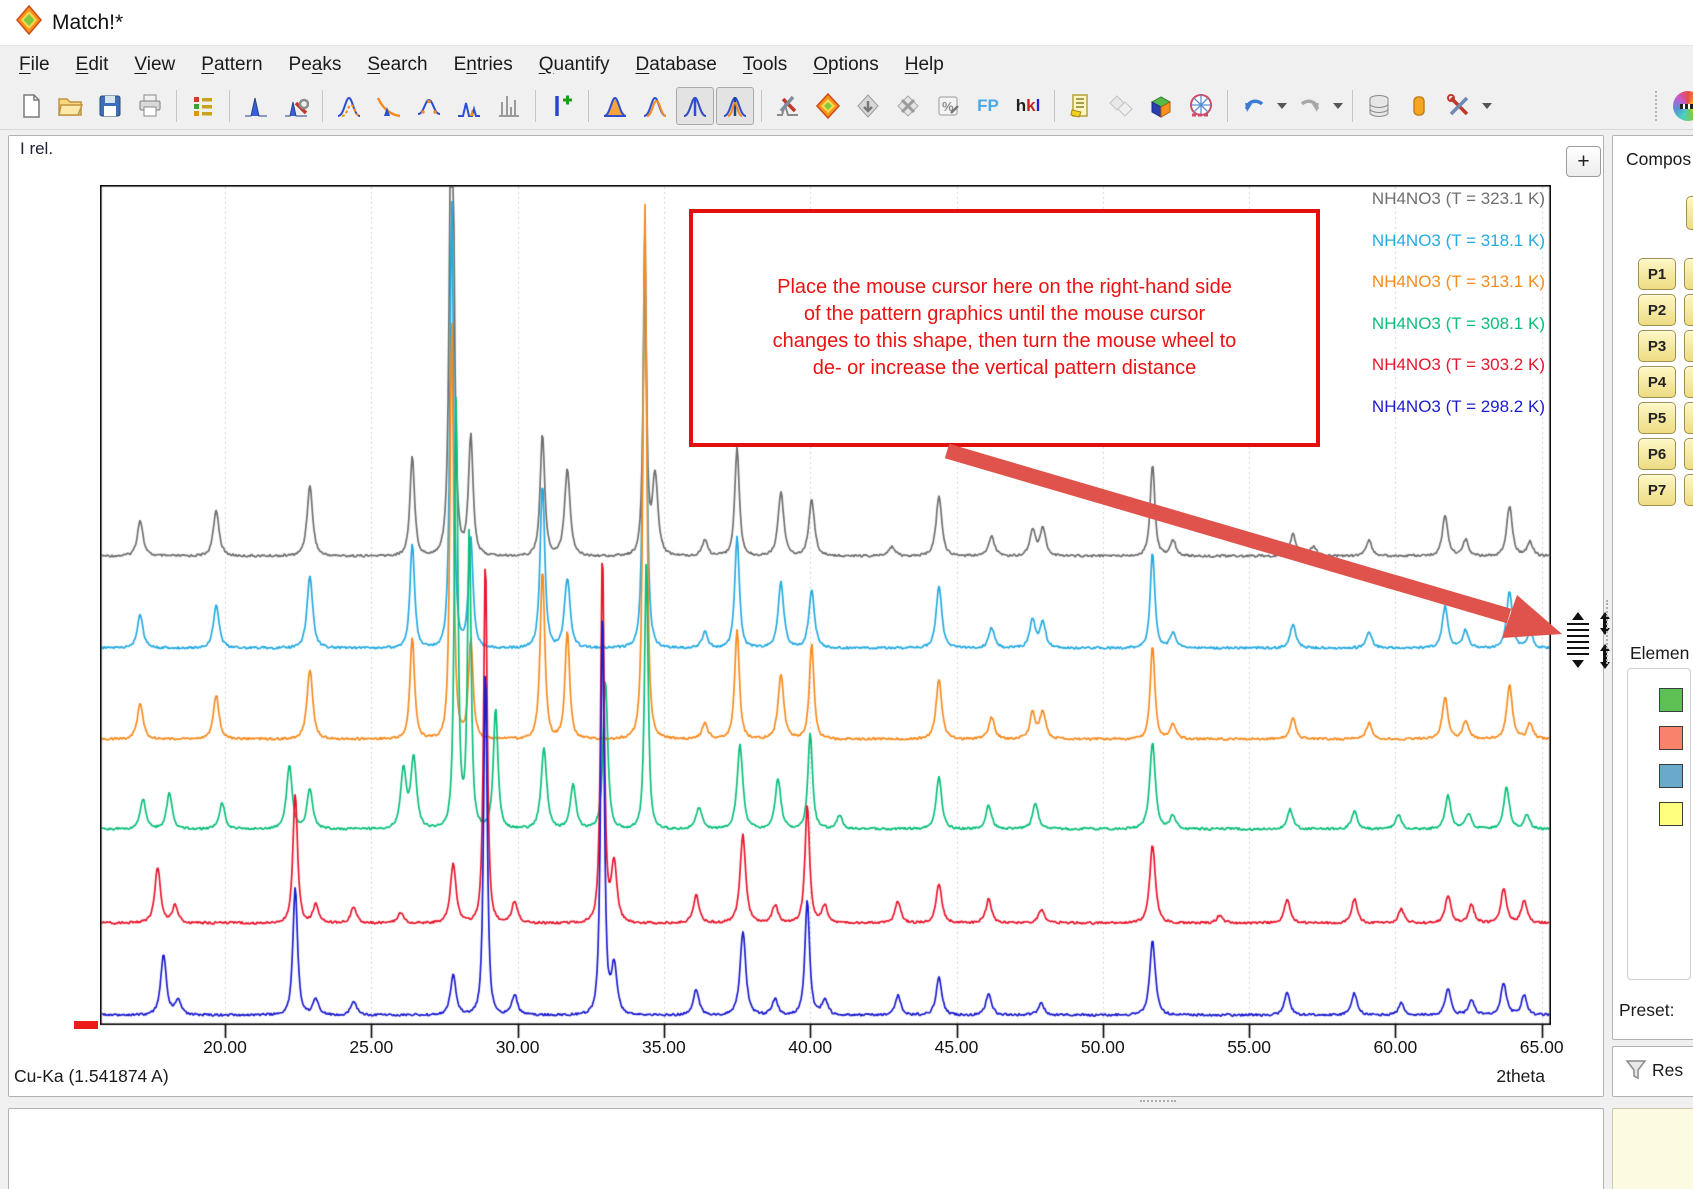 This screenshot has width=1693, height=1189. What do you see at coordinates (429, 106) in the screenshot?
I see `smoothing-icon` at bounding box center [429, 106].